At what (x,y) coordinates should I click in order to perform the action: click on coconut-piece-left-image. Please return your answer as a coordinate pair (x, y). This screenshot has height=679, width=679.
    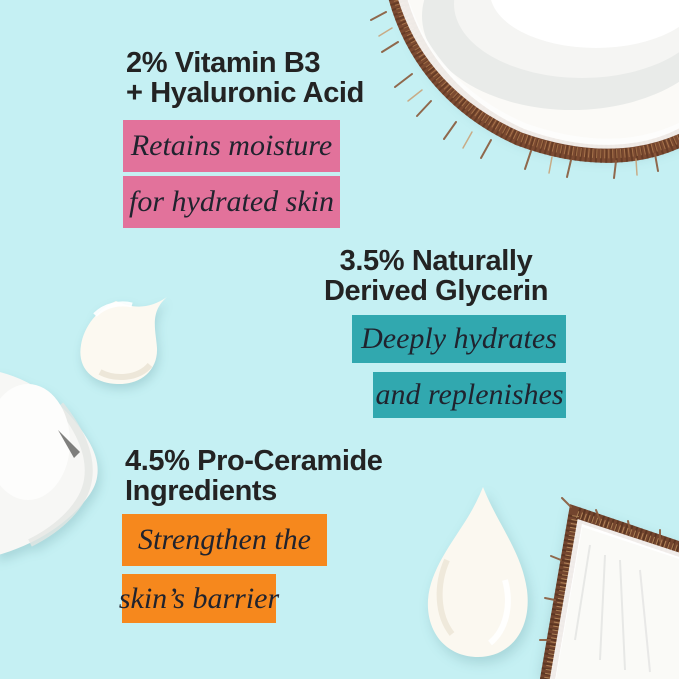
    Looking at the image, I should click on (49, 463).